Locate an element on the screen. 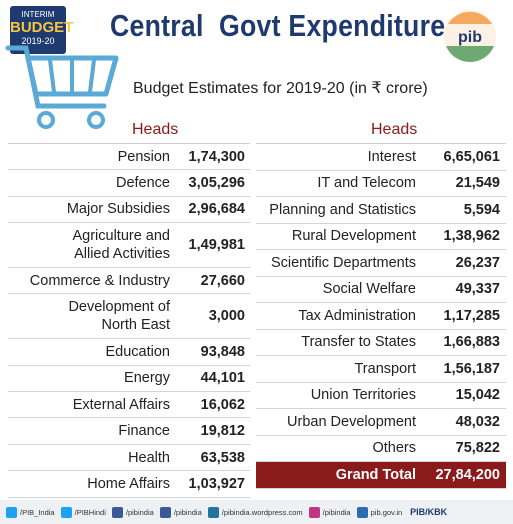 The height and width of the screenshot is (524, 513). footer-item: pib.gov.in is located at coordinates (379, 512).